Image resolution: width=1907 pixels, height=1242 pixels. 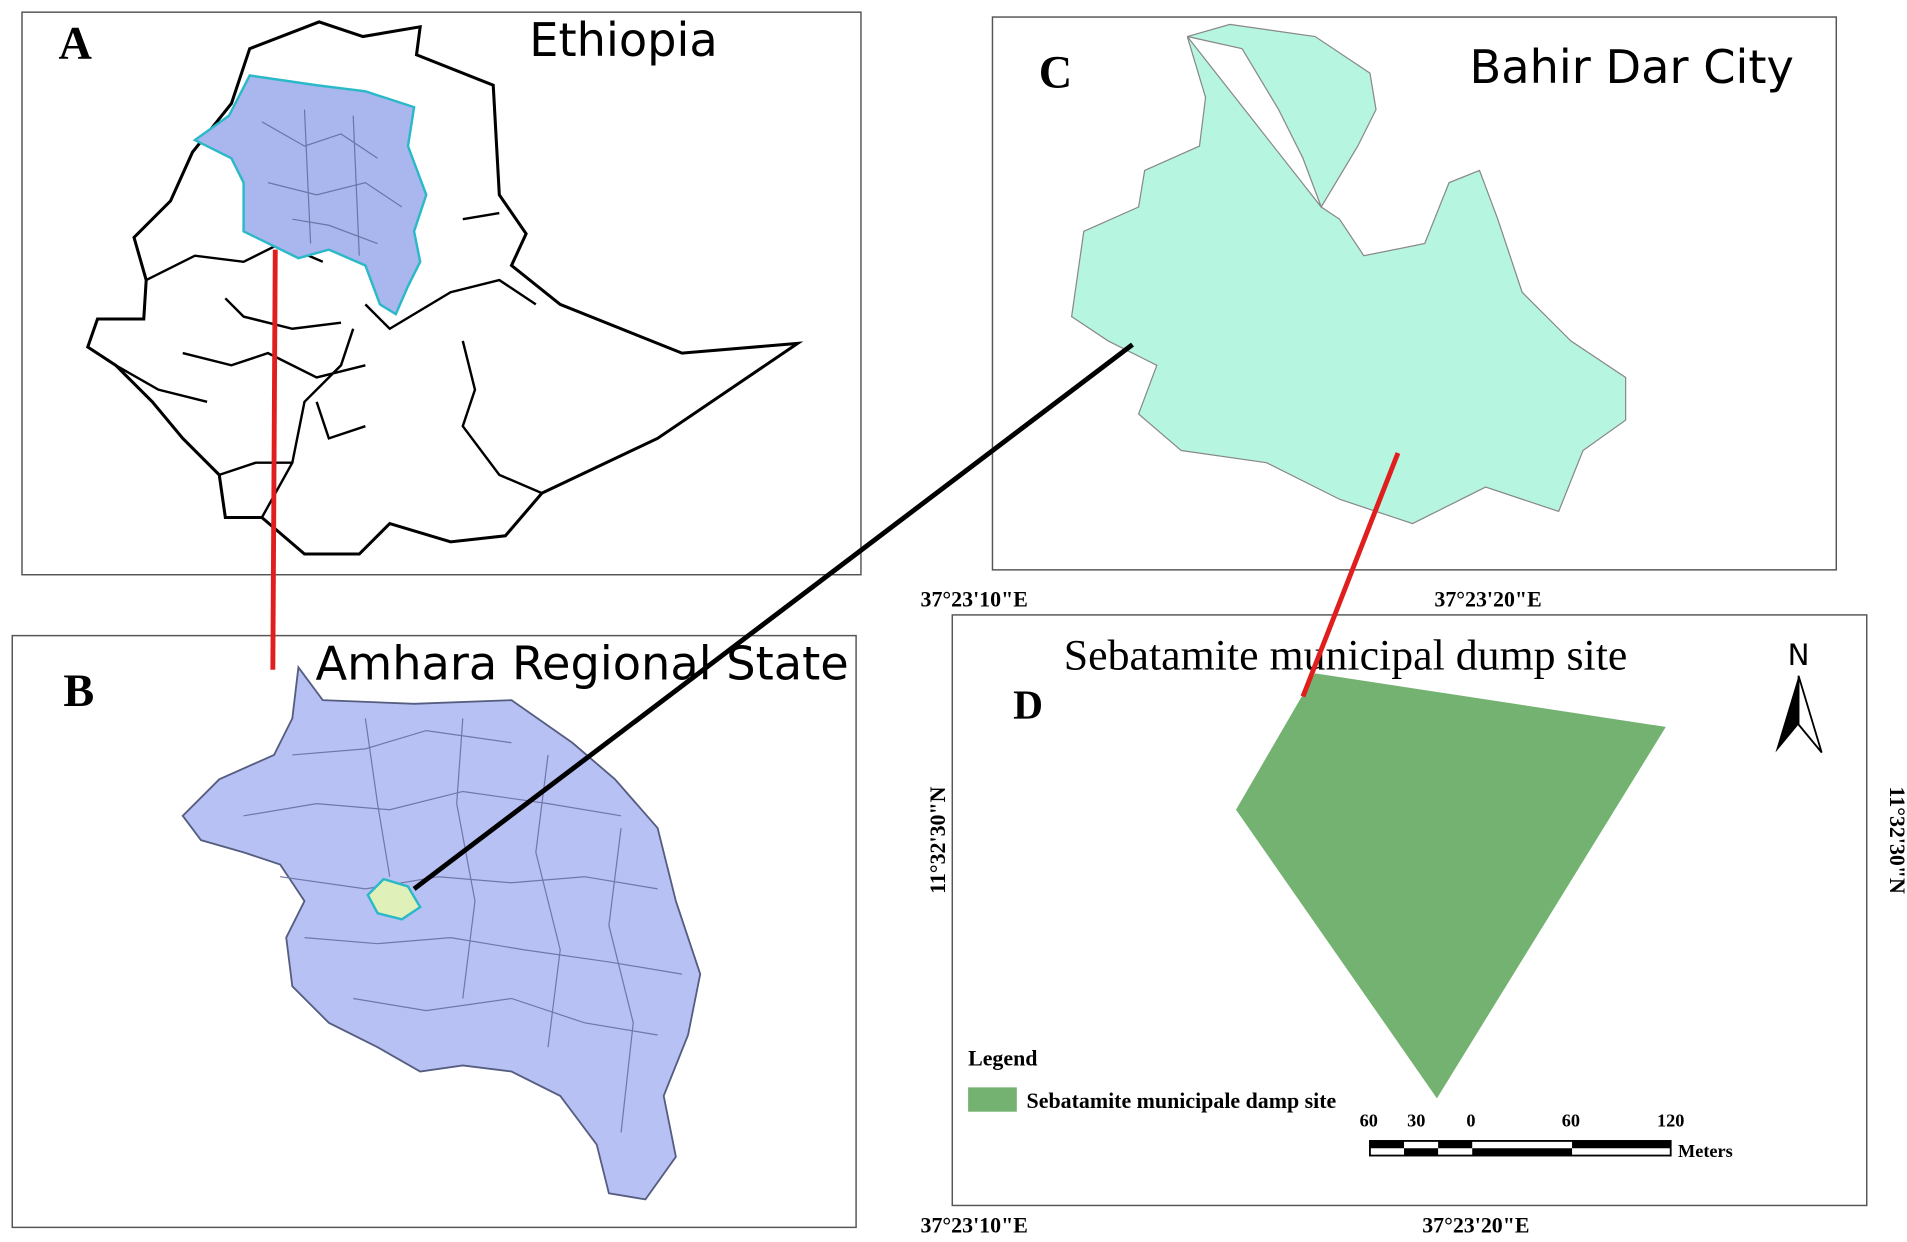 I want to click on bahir-dar-highlight, so click(x=394, y=899).